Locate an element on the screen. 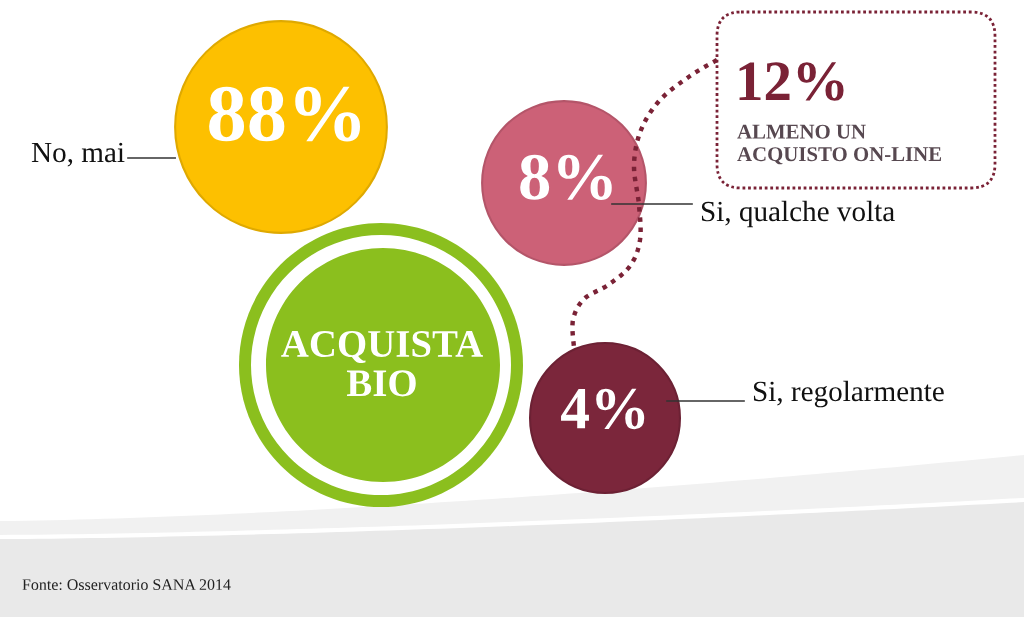 Image resolution: width=1024 pixels, height=617 pixels. category-label: Si, qualche volta is located at coordinates (798, 214).